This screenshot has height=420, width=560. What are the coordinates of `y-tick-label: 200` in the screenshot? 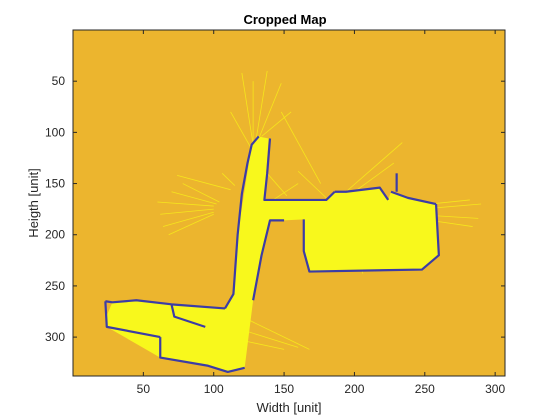 It's located at (55, 235).